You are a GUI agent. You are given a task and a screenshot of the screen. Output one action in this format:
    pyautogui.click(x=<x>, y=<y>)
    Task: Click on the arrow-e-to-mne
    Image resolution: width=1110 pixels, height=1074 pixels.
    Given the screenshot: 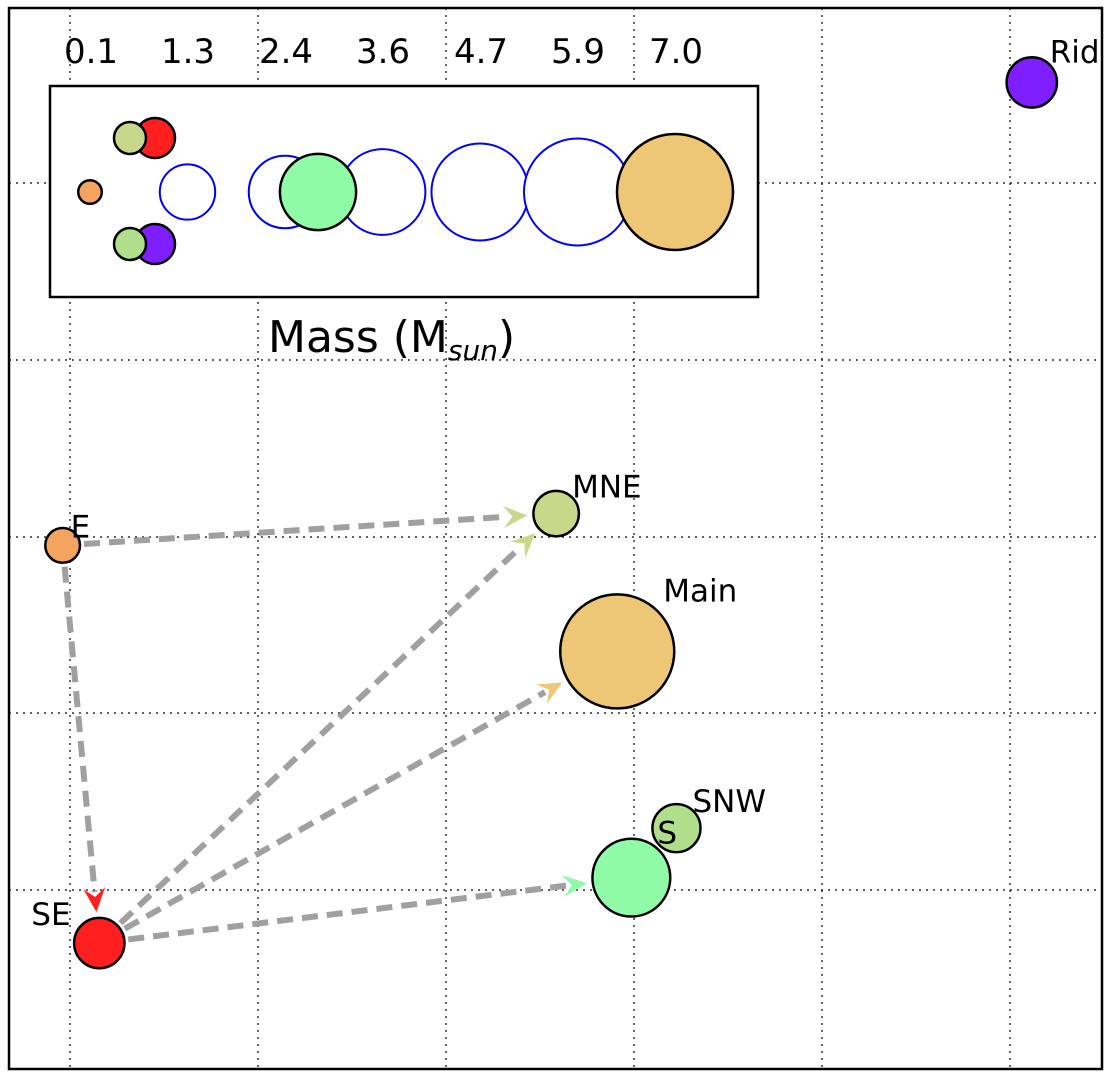 What is the action you would take?
    pyautogui.click(x=305, y=527)
    